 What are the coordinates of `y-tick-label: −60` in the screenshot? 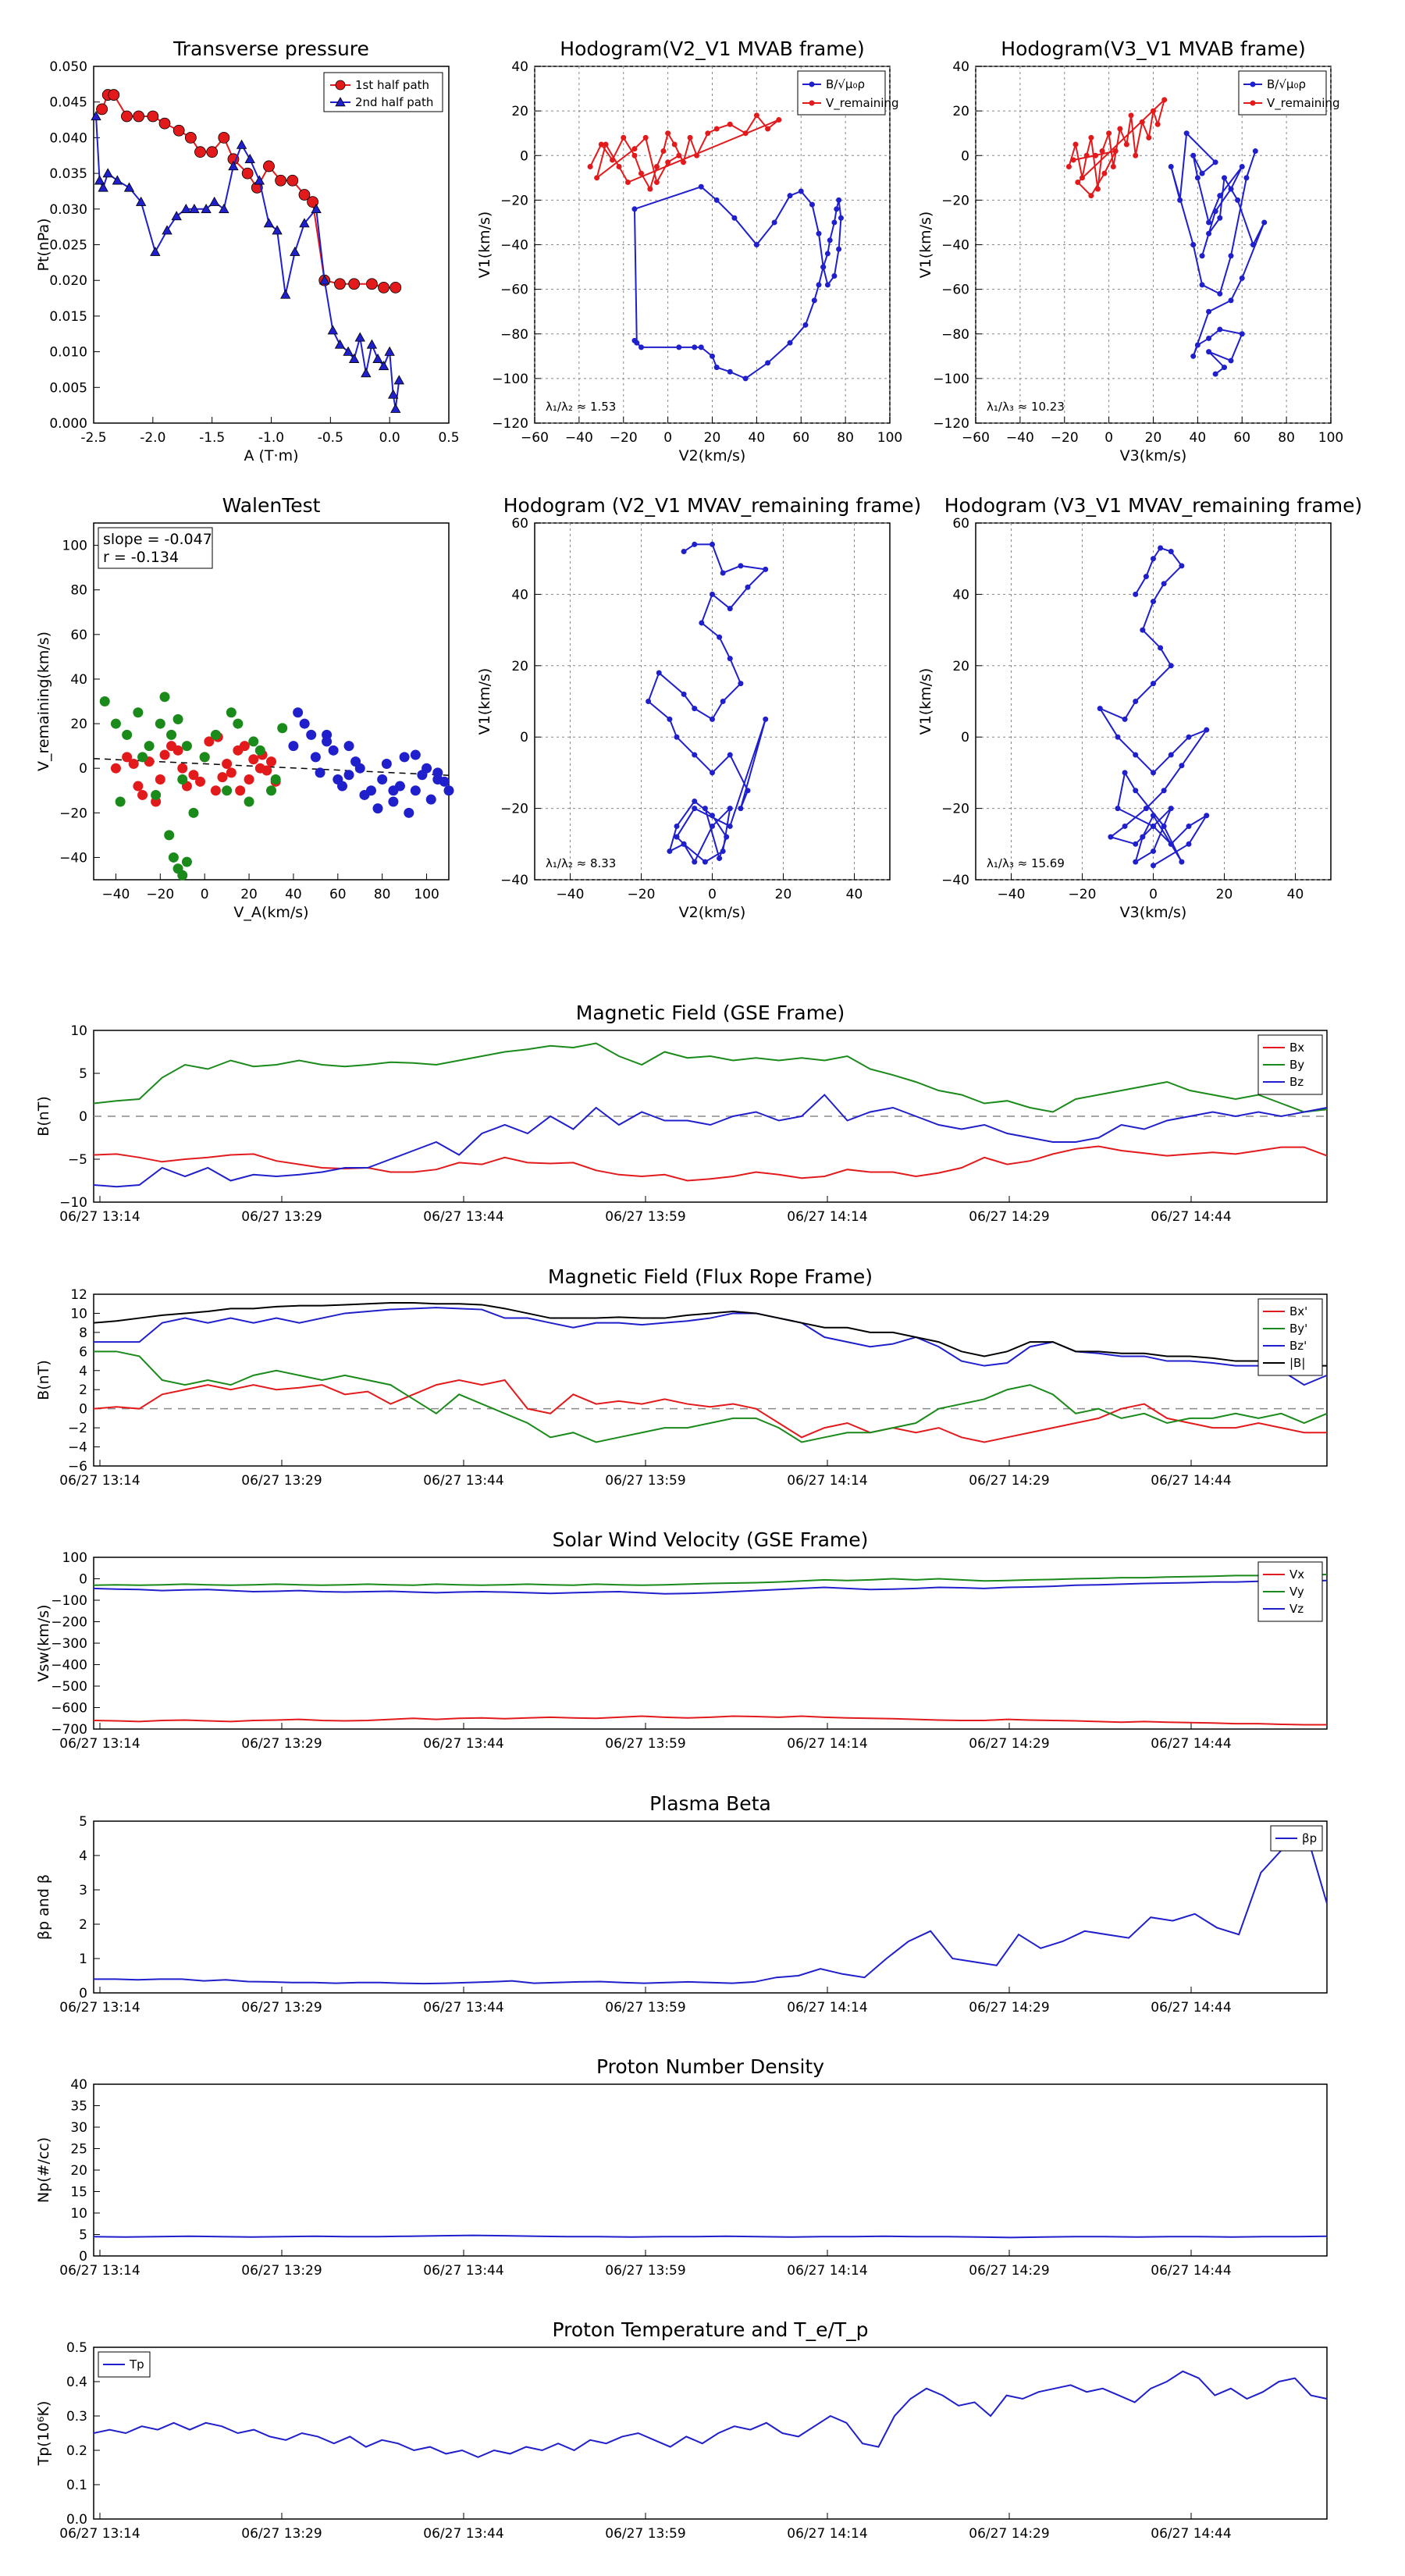 It's located at (955, 290).